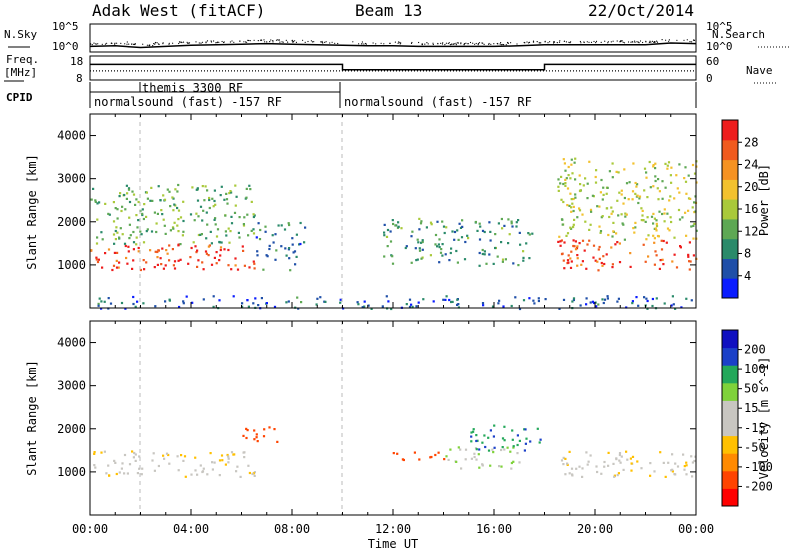  Describe the element at coordinates (71, 265) in the screenshot. I see `y-tick-label: 1000` at that location.